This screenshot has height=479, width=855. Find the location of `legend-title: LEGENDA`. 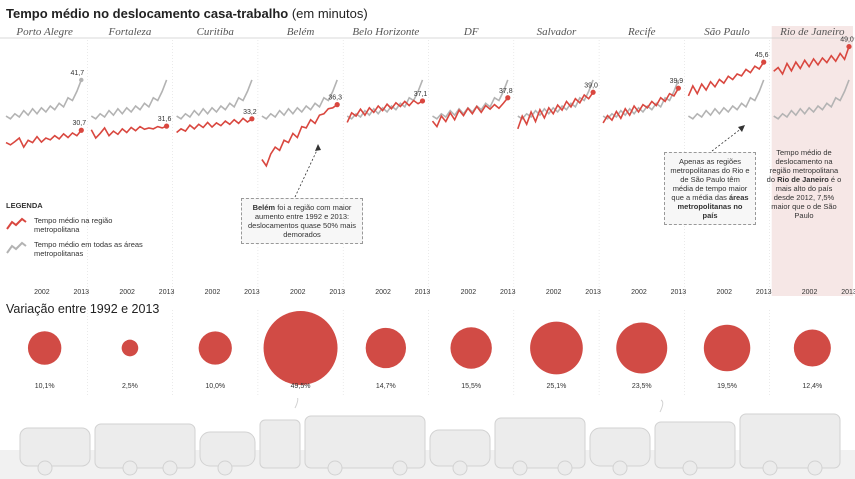

legend-title: LEGENDA is located at coordinates (24, 205).